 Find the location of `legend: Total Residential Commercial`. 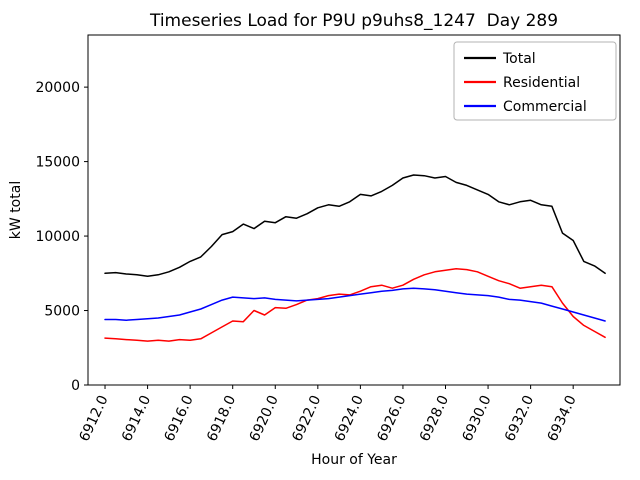

legend: Total Residential Commercial is located at coordinates (535, 81).